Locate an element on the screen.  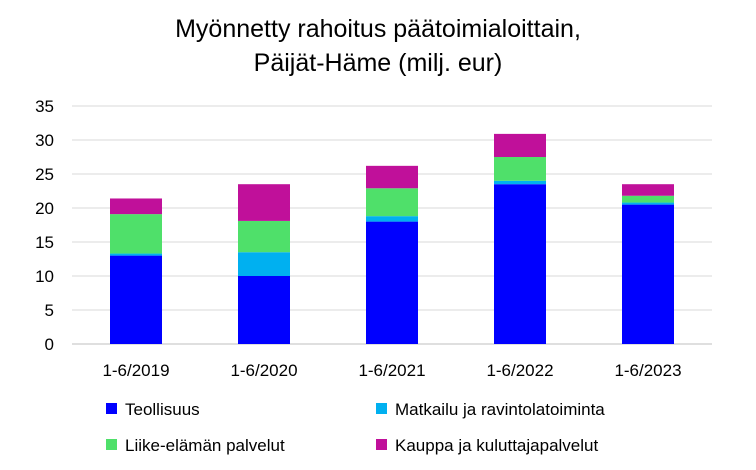
legend-item-liike-elama: Liike-elämän palvelut is located at coordinates (195, 446).